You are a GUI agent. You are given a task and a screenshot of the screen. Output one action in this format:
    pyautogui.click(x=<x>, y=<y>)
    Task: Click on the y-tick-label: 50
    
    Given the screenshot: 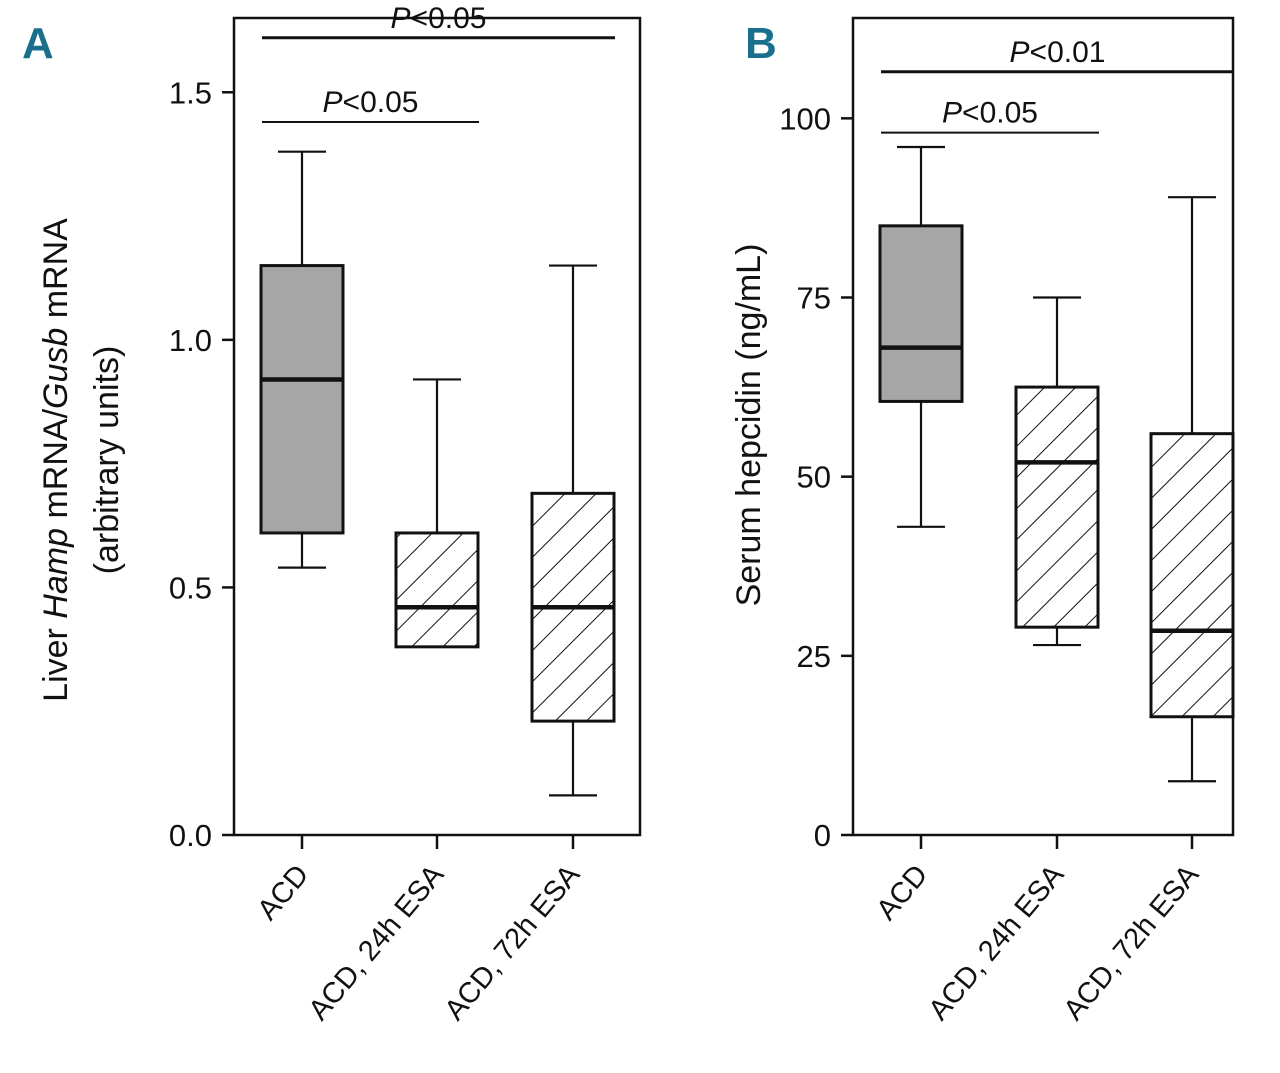 What is the action you would take?
    pyautogui.click(x=814, y=477)
    